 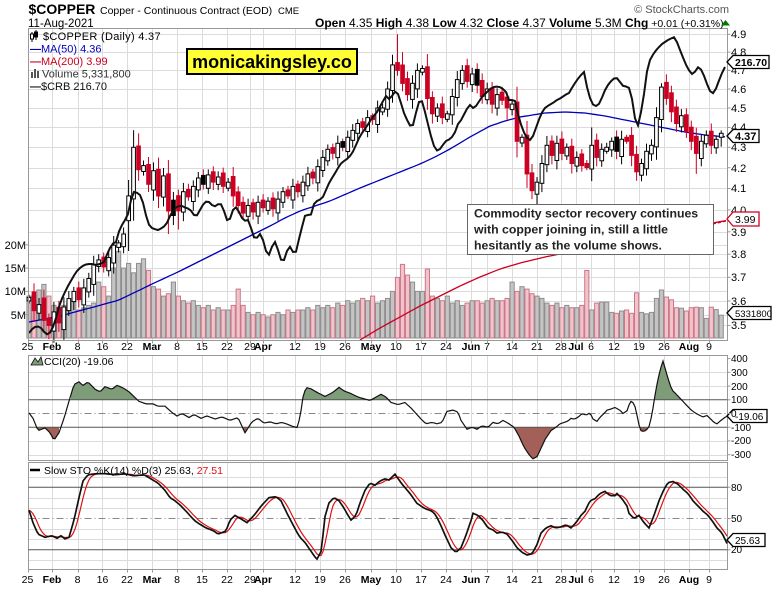 I want to click on svg-text: $COPPER, so click(x=62, y=9).